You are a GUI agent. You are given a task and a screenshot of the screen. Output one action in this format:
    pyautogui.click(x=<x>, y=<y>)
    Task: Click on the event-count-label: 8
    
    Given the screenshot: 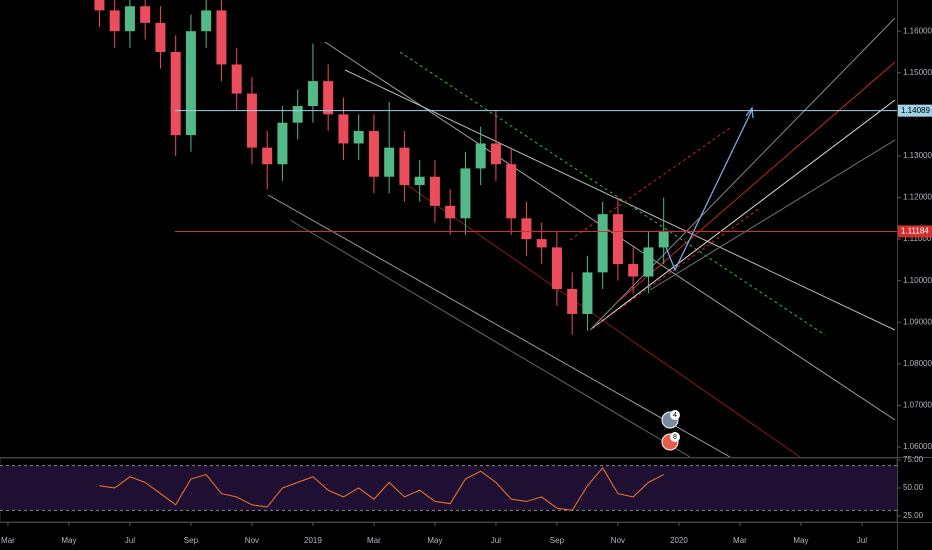 What is the action you would take?
    pyautogui.click(x=675, y=437)
    